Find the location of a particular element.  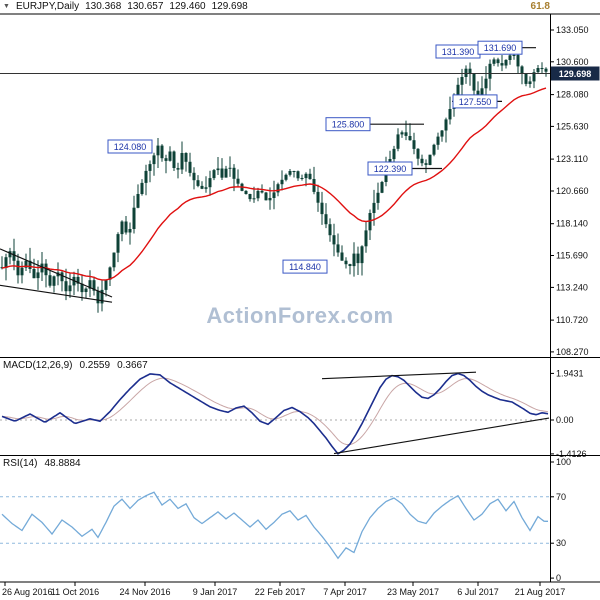

rsi-panel-header: RSI(14) 48.8884 is located at coordinates (45, 463).